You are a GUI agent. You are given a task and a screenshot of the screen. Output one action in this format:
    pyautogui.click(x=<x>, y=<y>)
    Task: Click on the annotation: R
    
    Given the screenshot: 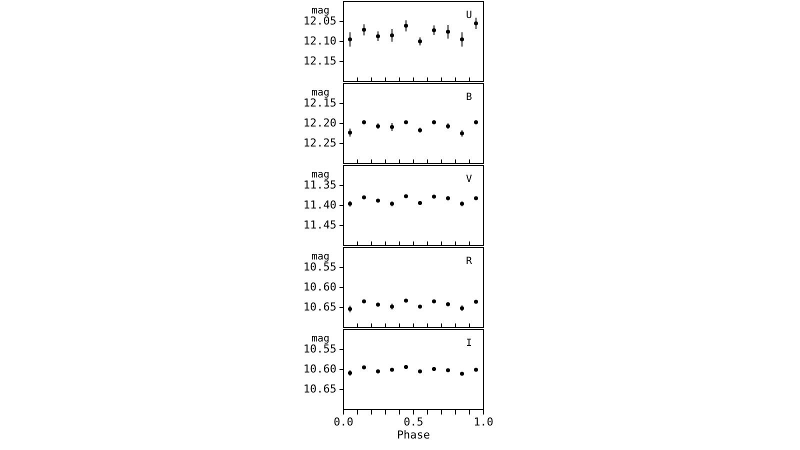 What is the action you would take?
    pyautogui.click(x=469, y=261)
    